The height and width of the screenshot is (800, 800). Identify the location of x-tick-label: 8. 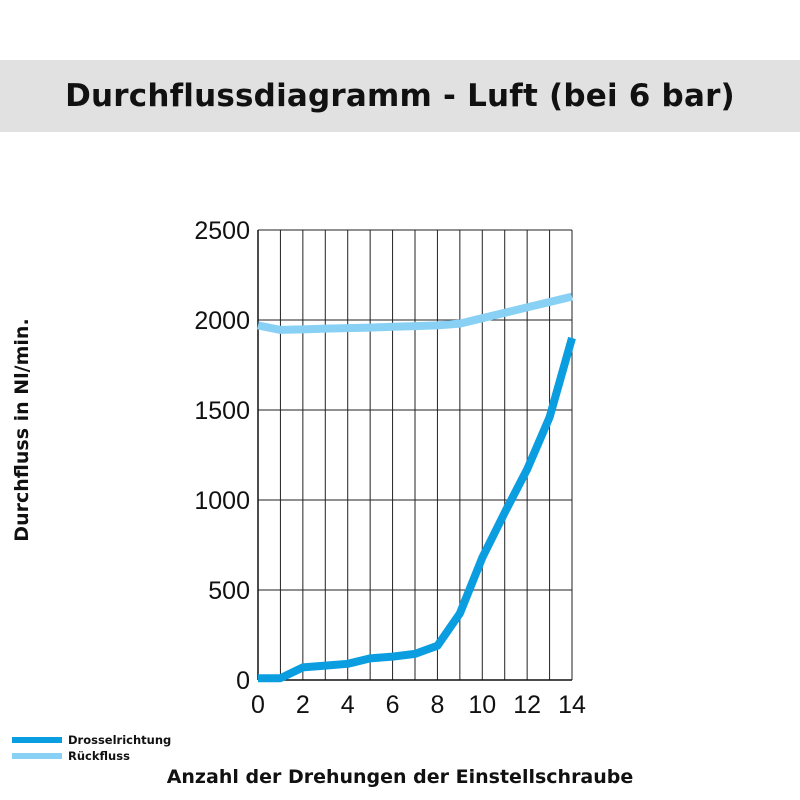
(437, 705).